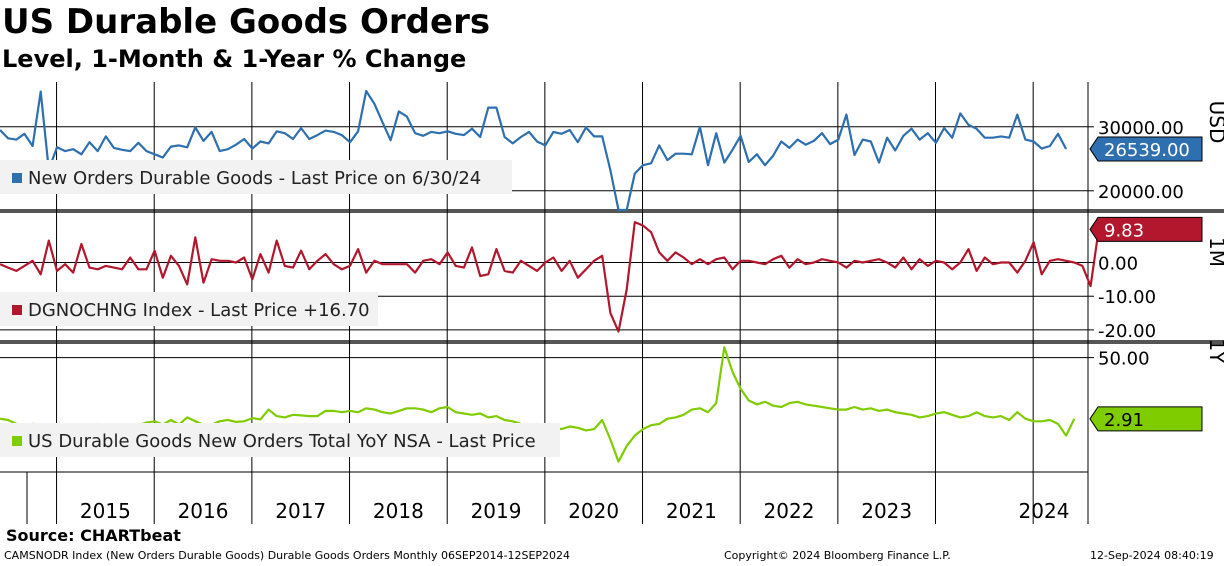 This screenshot has height=566, width=1224. Describe the element at coordinates (1127, 297) in the screenshot. I see `y-tick-label: -10.00` at that location.